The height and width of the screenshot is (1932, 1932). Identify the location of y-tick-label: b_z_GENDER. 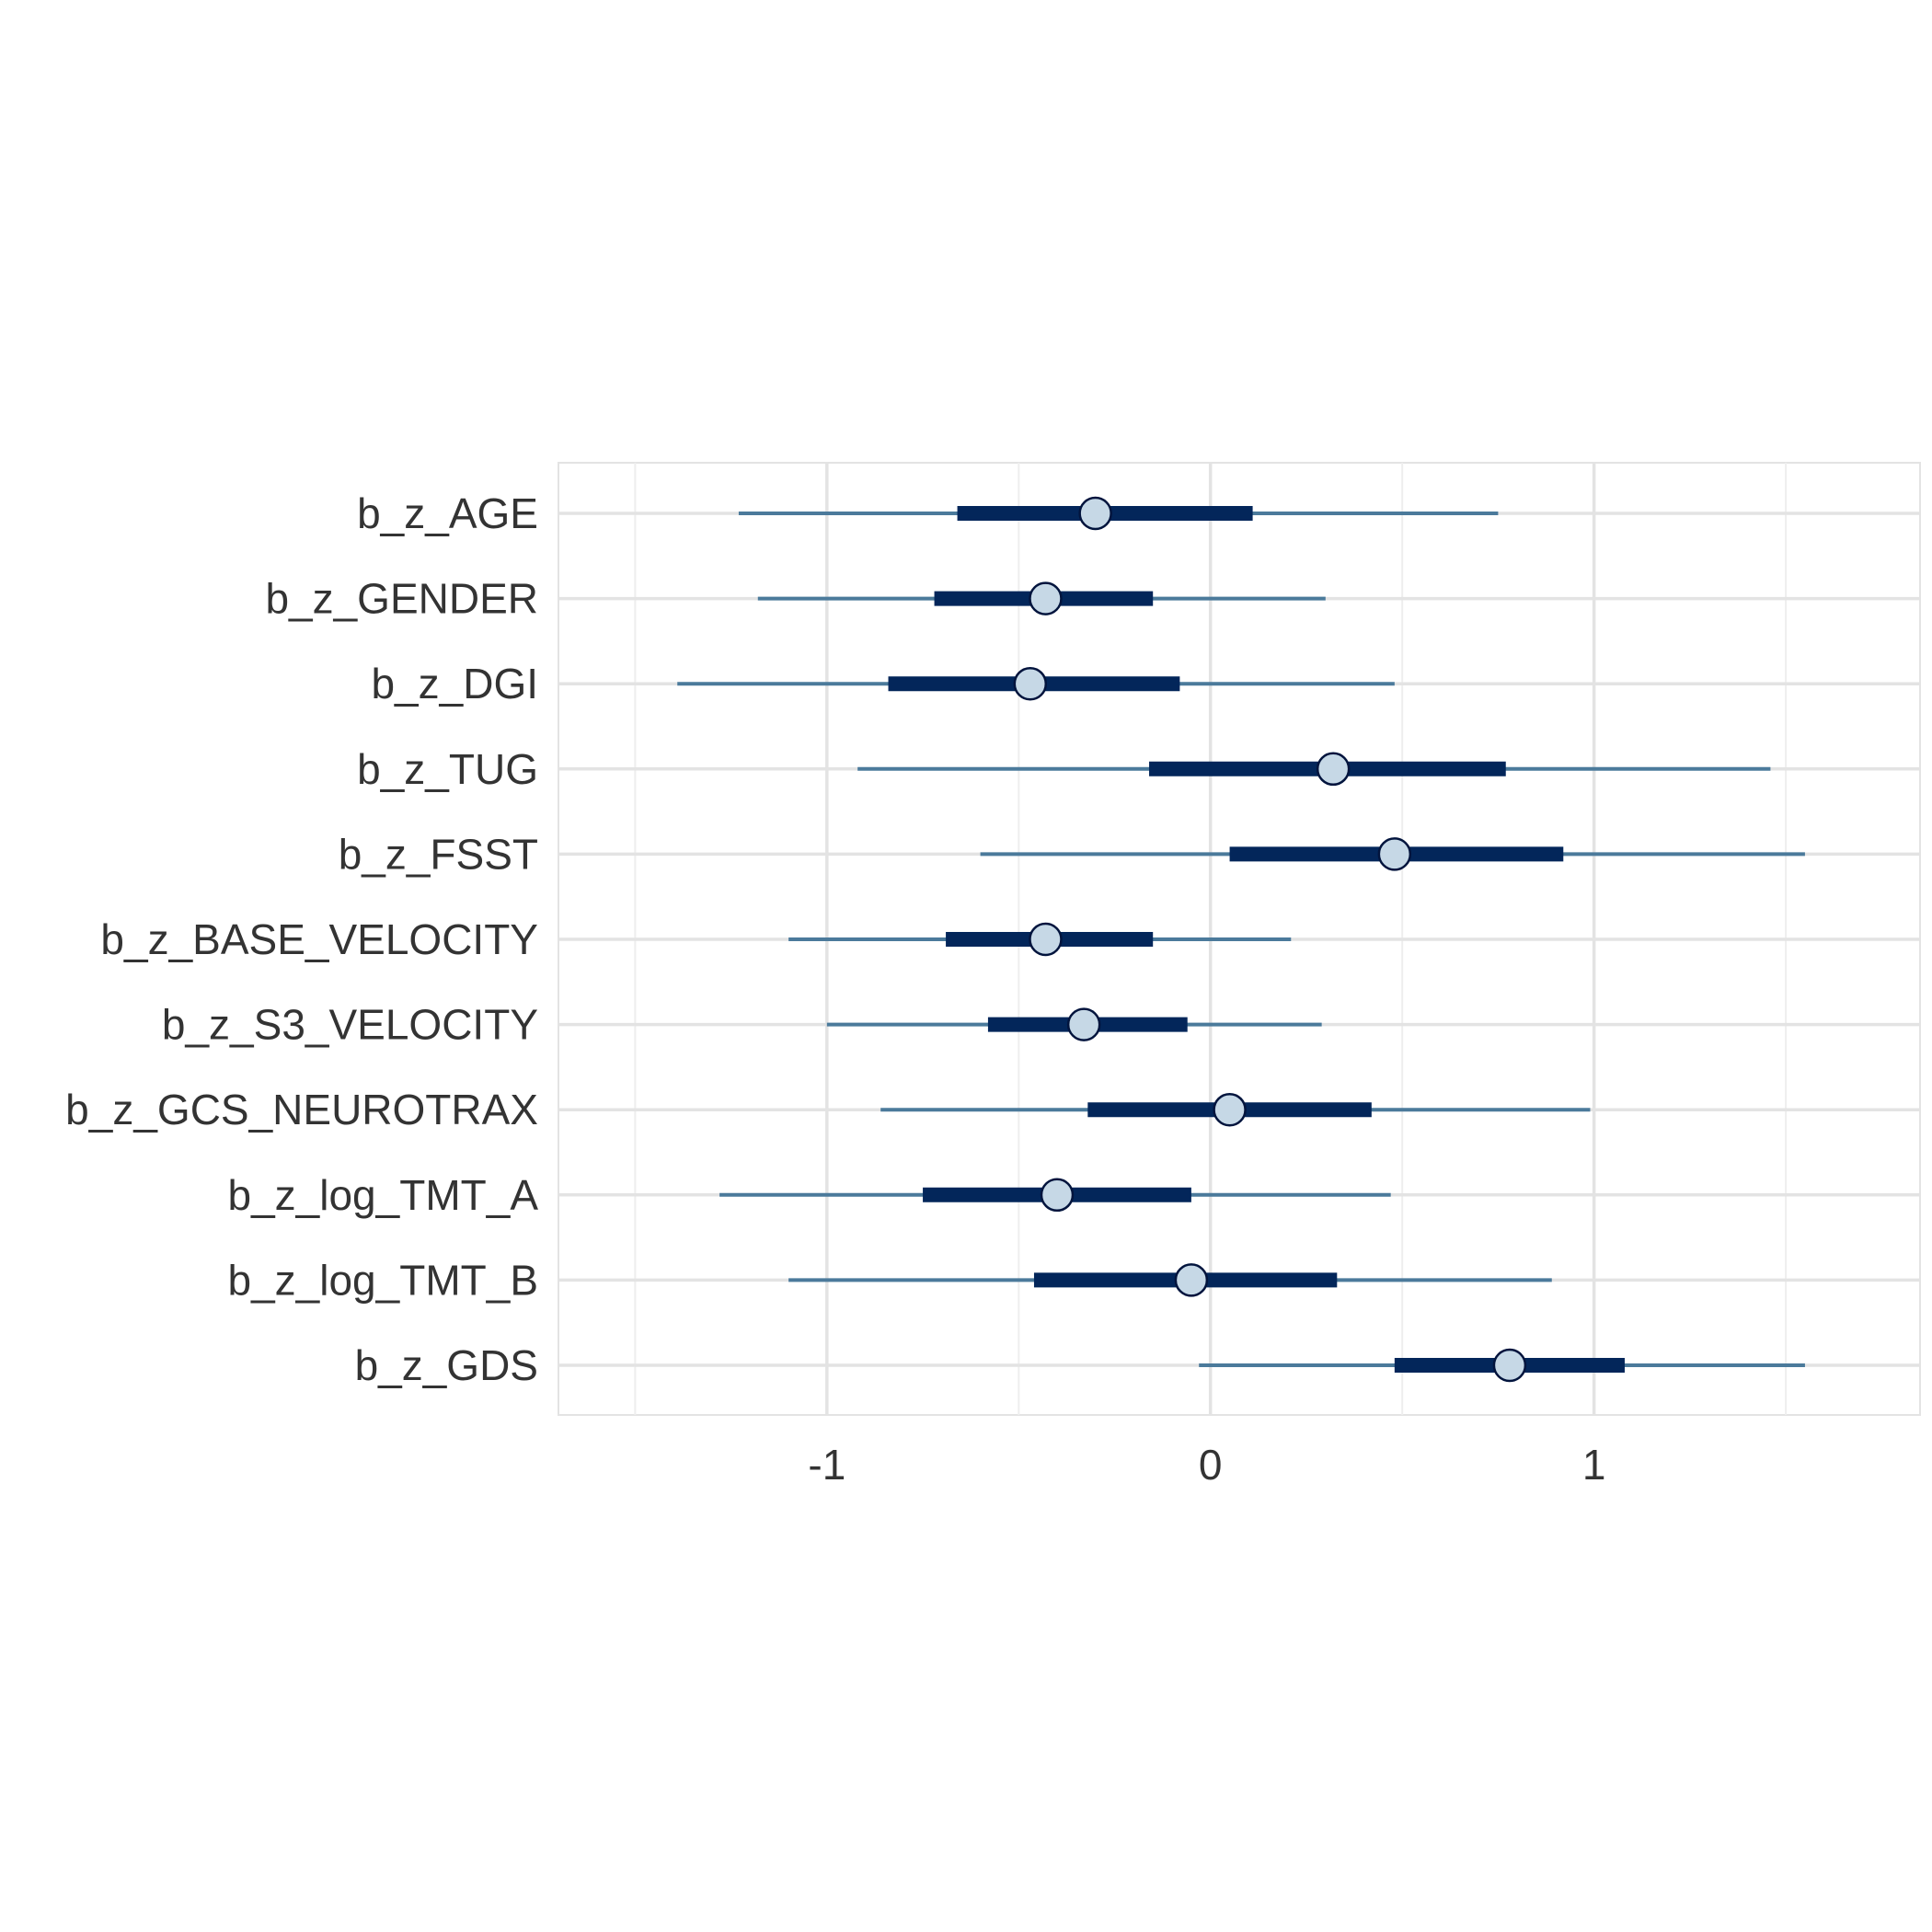
(401, 599).